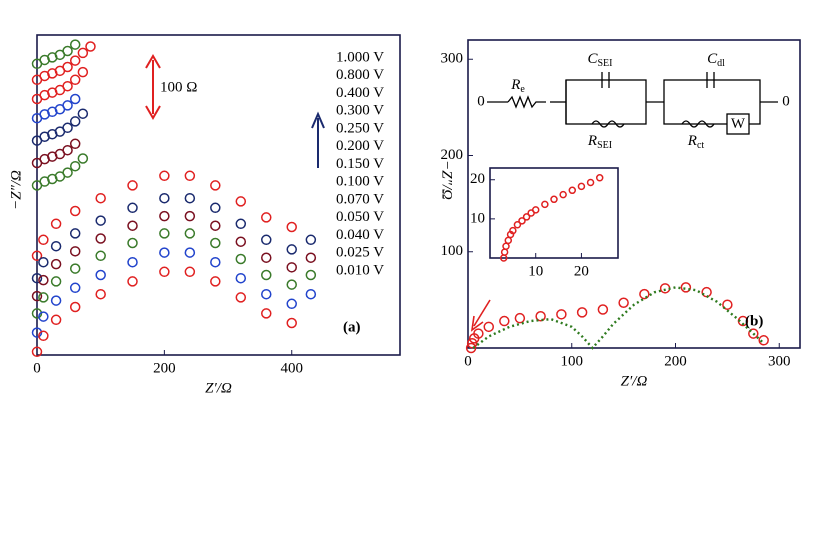 The height and width of the screenshot is (545, 818). I want to click on x-tick-label: 20, so click(581, 271).